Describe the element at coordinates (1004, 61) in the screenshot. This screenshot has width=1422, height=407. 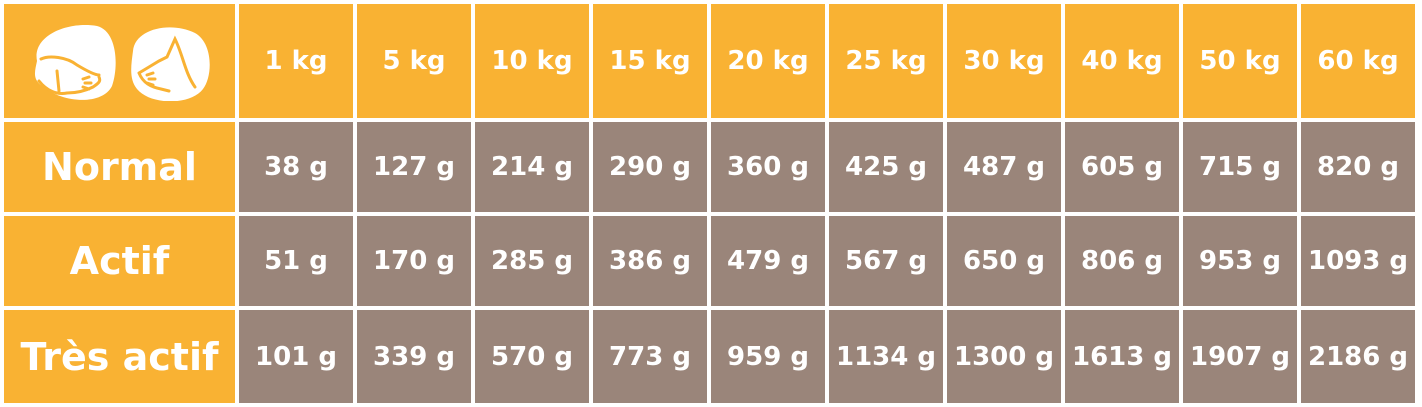
I see `weight-header: 30 kg` at that location.